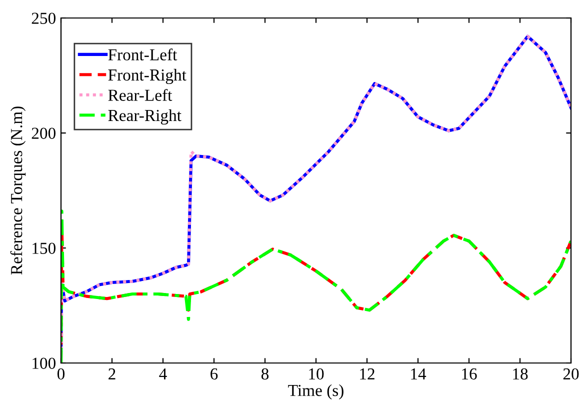 The width and height of the screenshot is (585, 411). I want to click on x-tick-label: 10, so click(316, 374).